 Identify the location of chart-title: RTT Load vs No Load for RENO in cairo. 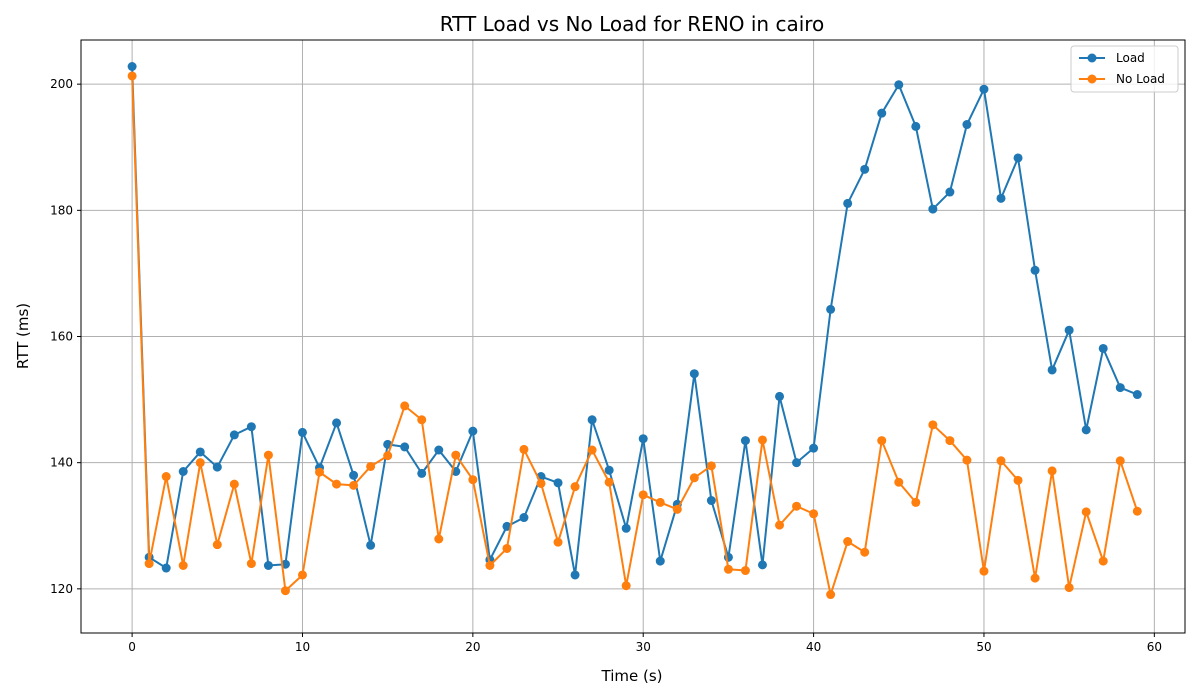
(632, 24).